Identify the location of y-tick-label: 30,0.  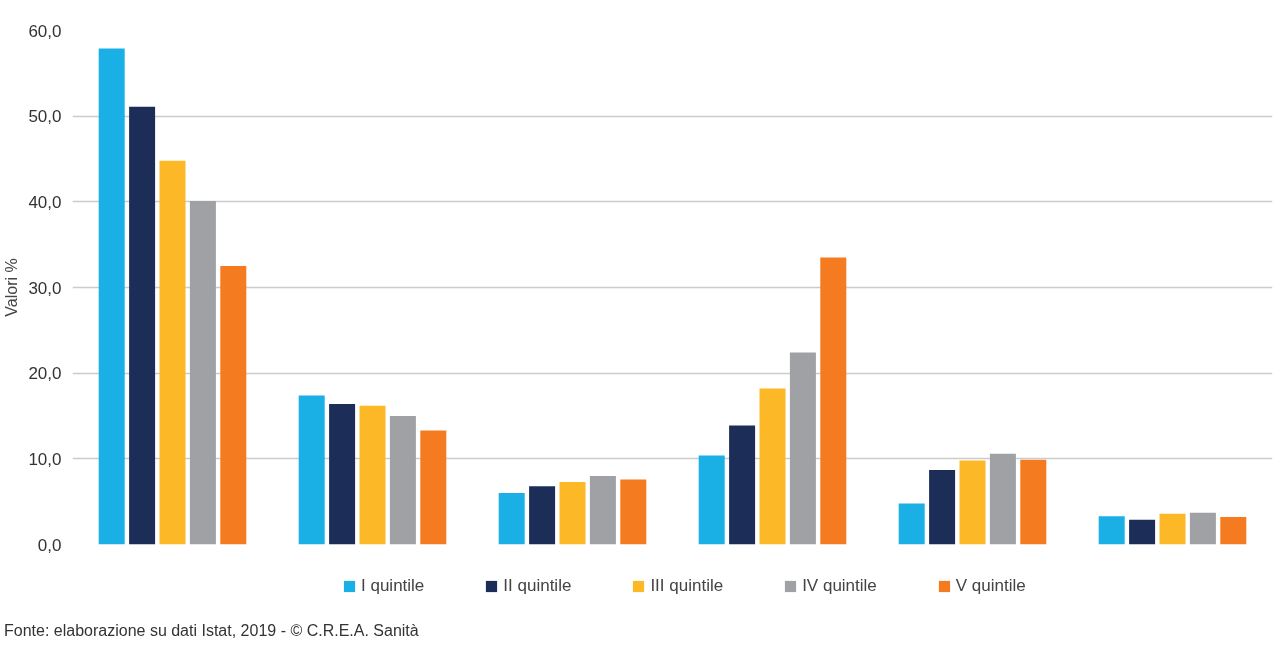
(45, 288).